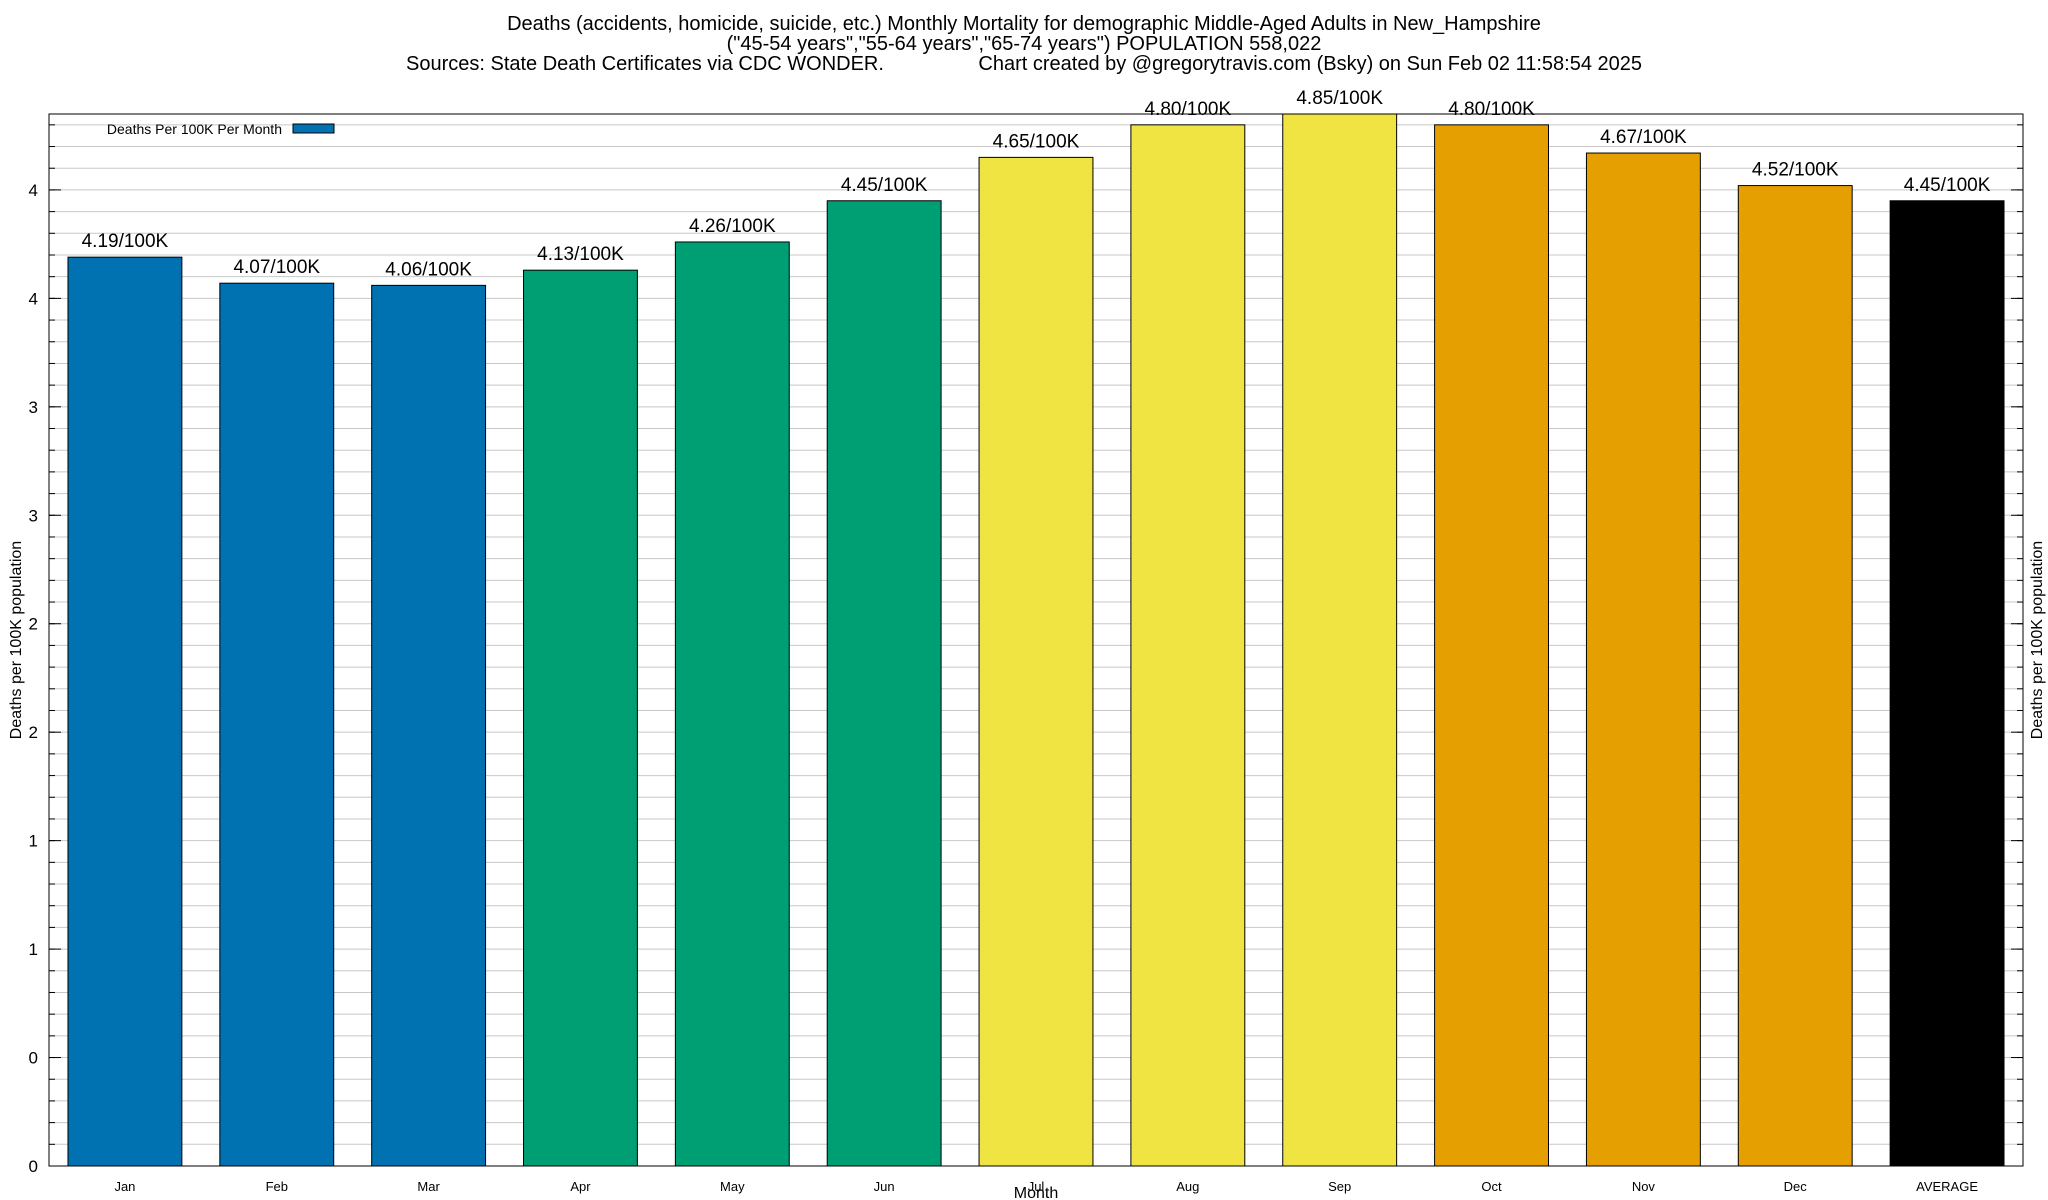 The height and width of the screenshot is (1200, 2048). Describe the element at coordinates (194, 129) in the screenshot. I see `legend-label: Deaths Per 100K Per Month` at that location.